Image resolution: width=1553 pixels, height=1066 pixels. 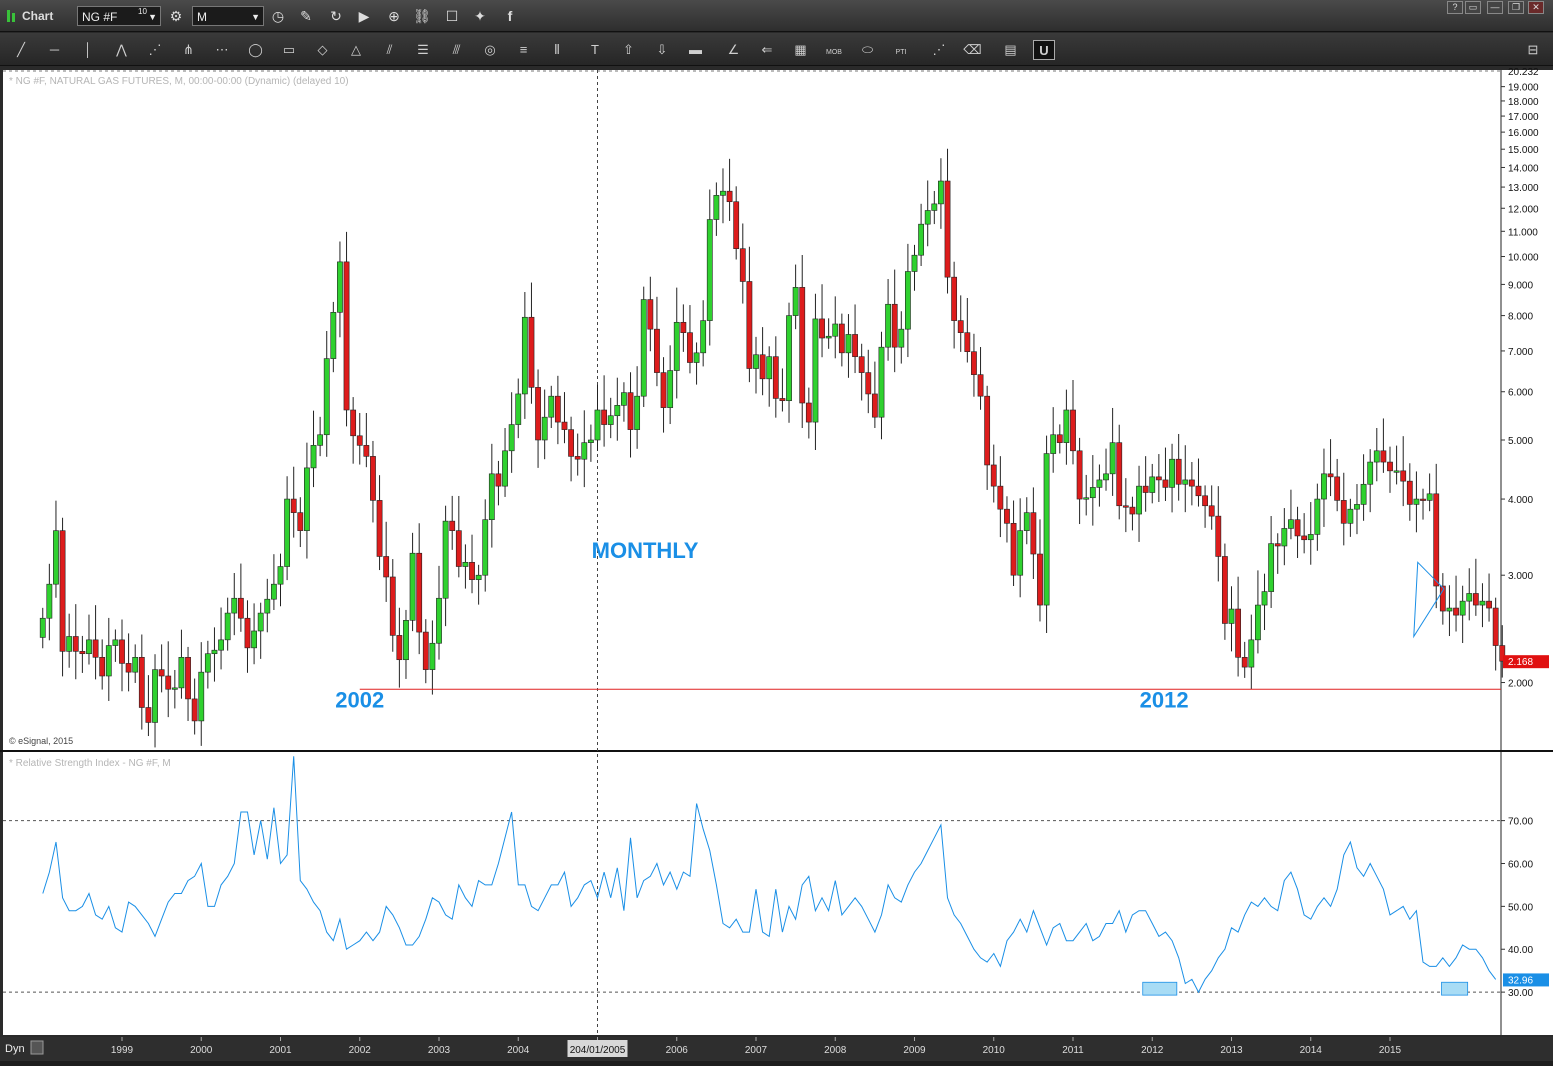 What do you see at coordinates (628, 49) in the screenshot?
I see `arrow-up-icon: ⇧` at bounding box center [628, 49].